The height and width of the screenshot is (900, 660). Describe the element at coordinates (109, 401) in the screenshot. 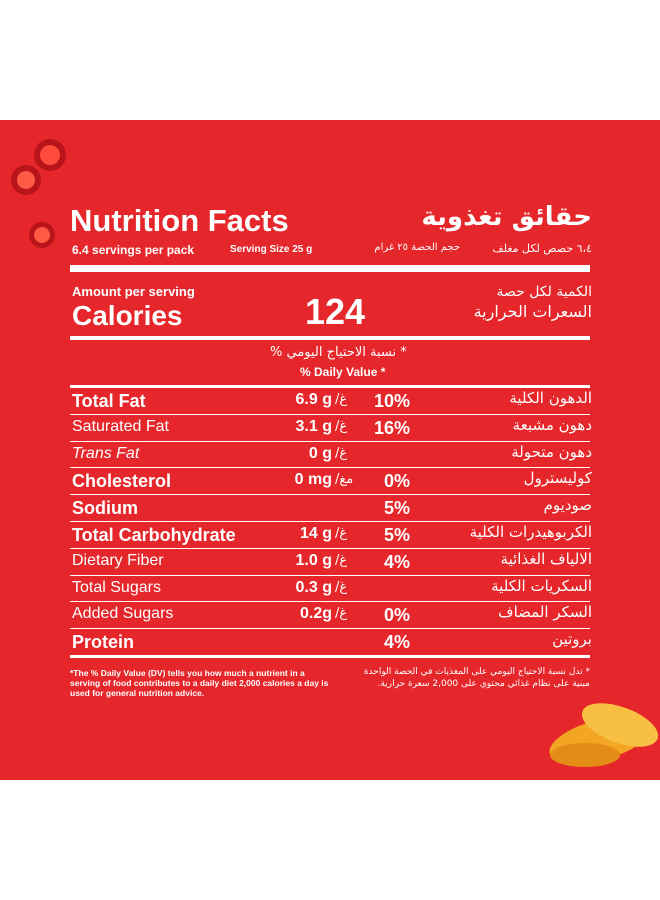

I see `nutrient-name: Total Fat` at that location.